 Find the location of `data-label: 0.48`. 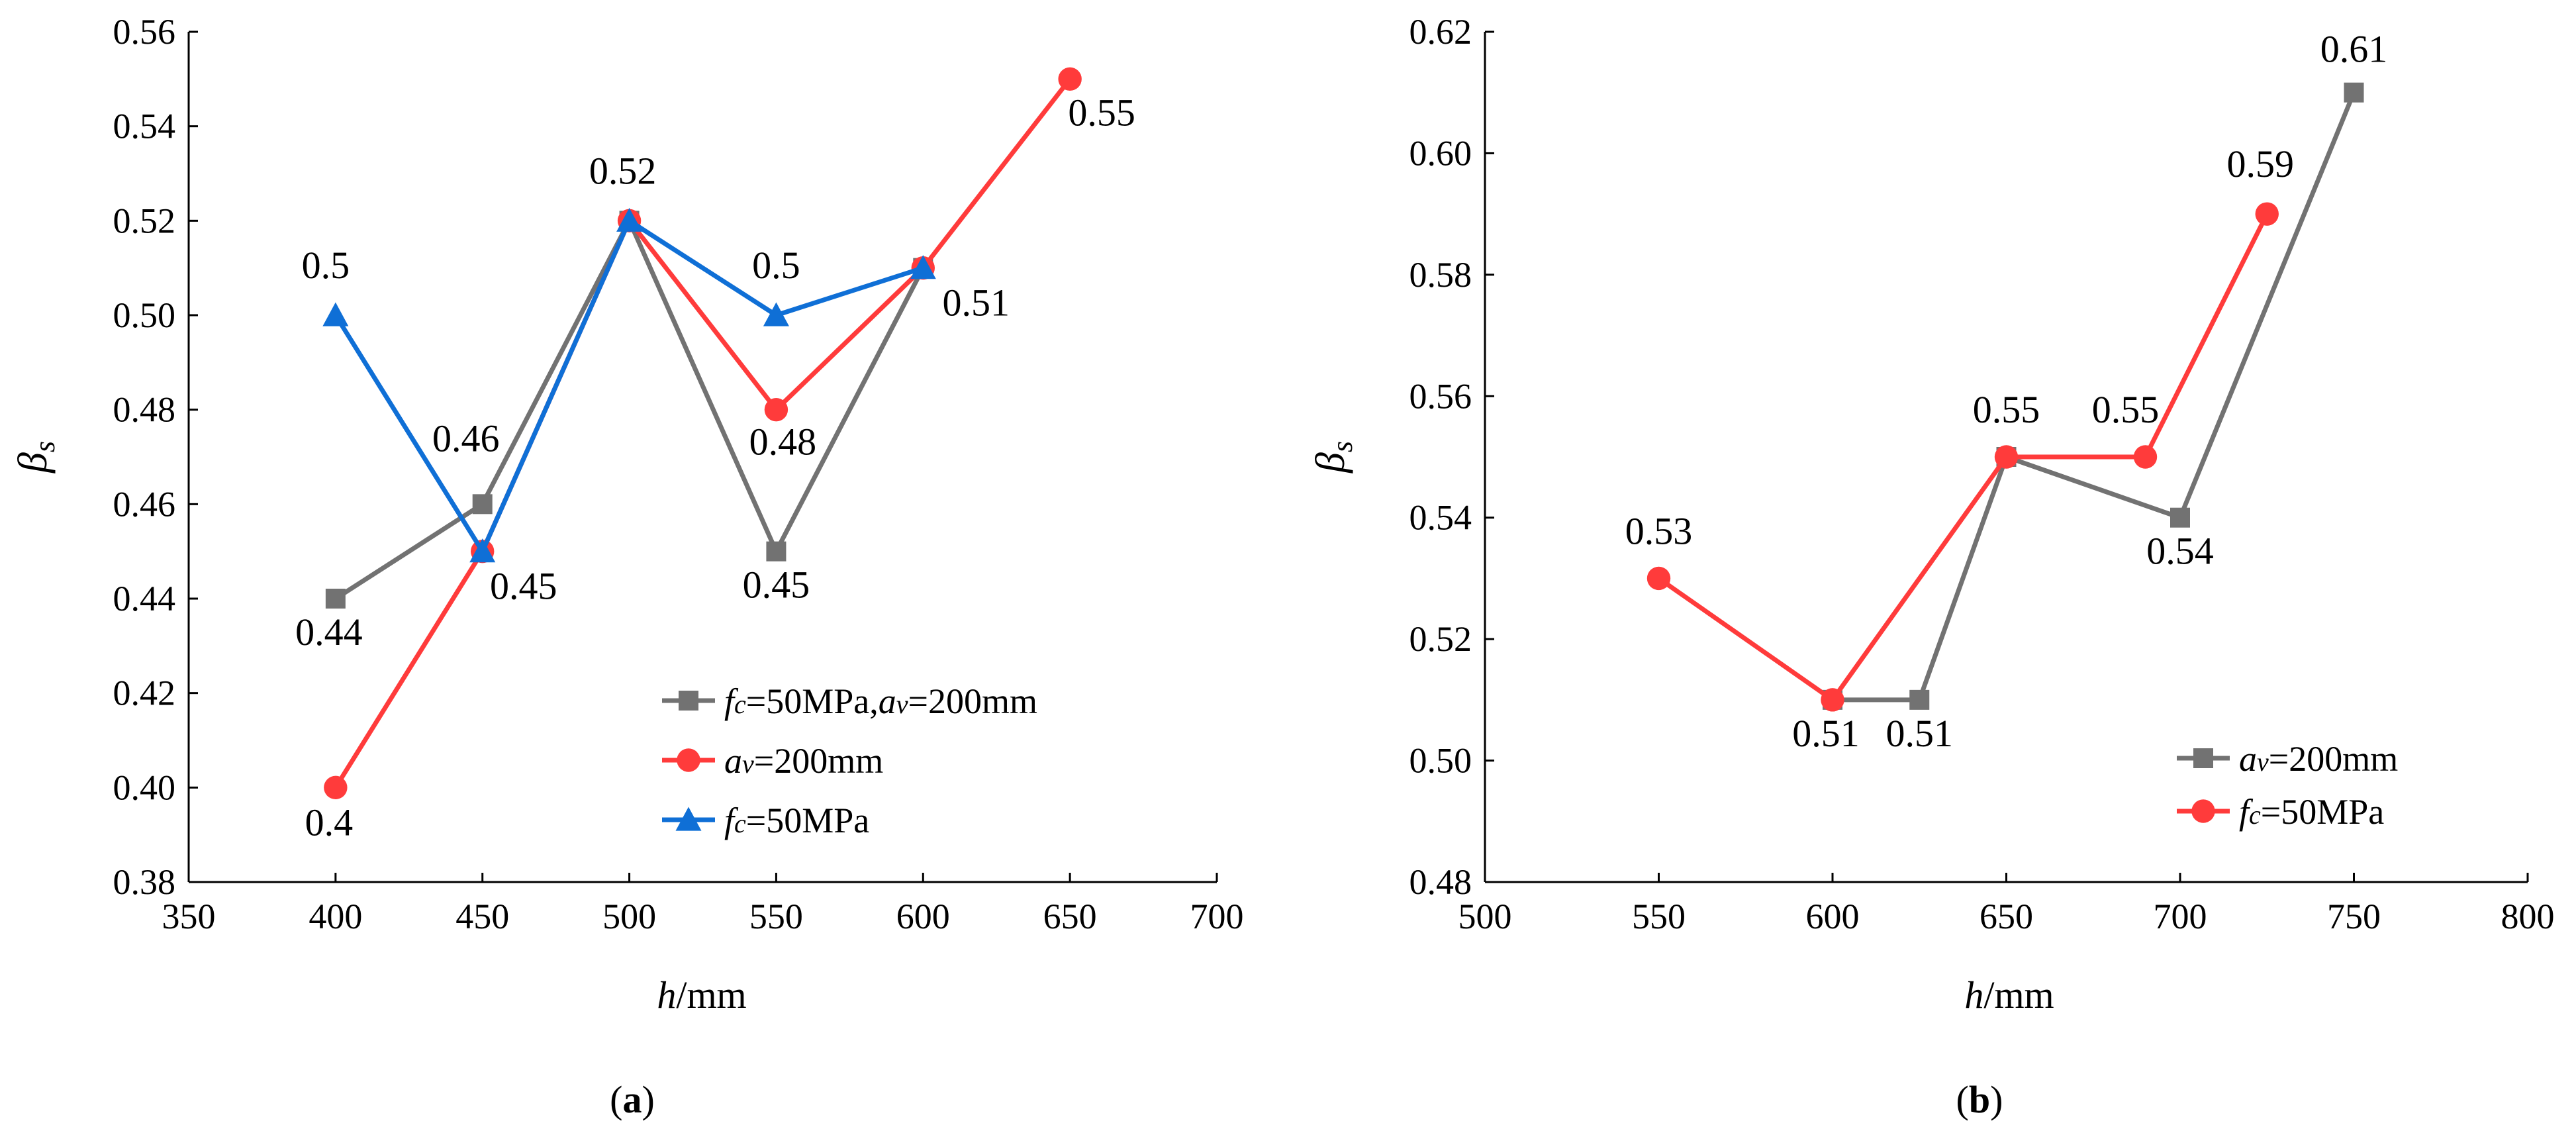

data-label: 0.48 is located at coordinates (783, 442).